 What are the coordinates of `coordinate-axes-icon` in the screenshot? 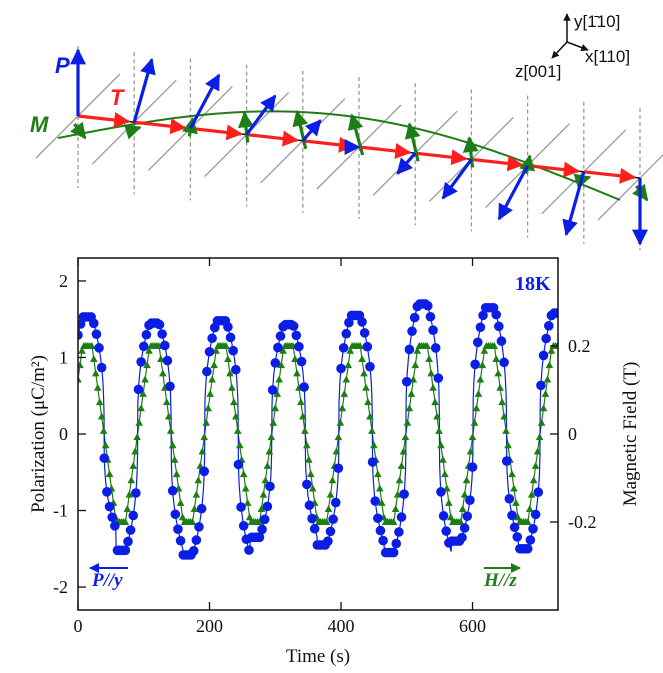 It's located at (570, 36).